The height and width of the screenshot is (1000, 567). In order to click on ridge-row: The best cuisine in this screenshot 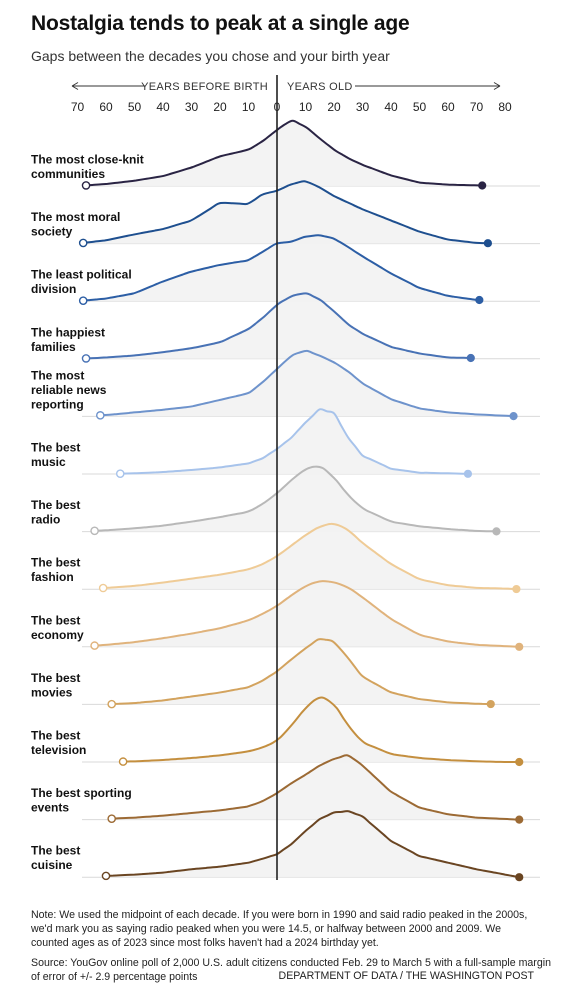, I will do `click(285, 846)`.